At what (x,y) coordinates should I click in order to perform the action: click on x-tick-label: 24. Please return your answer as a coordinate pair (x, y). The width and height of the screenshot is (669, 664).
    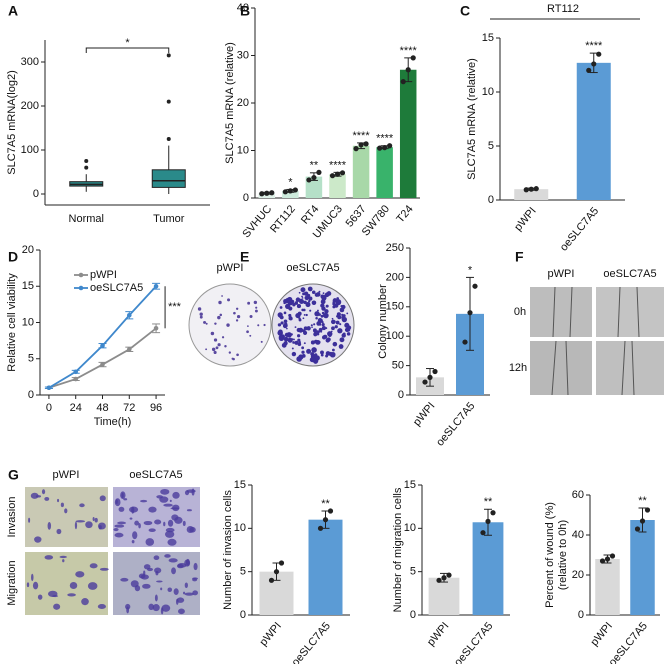
    Looking at the image, I should click on (76, 408).